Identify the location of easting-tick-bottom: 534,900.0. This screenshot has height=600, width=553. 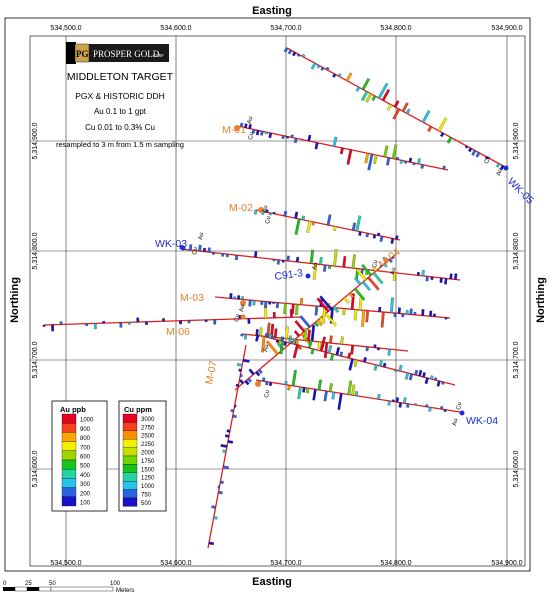
(506, 563).